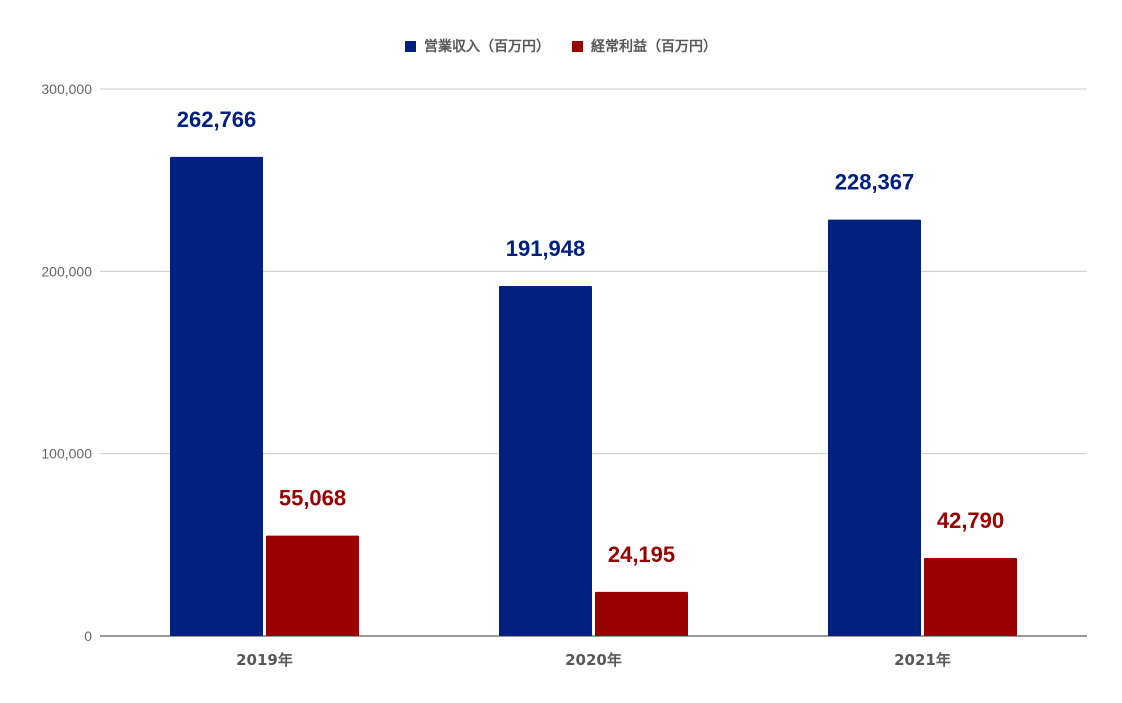  What do you see at coordinates (546, 248) in the screenshot?
I see `data-label-revenue: 191,948` at bounding box center [546, 248].